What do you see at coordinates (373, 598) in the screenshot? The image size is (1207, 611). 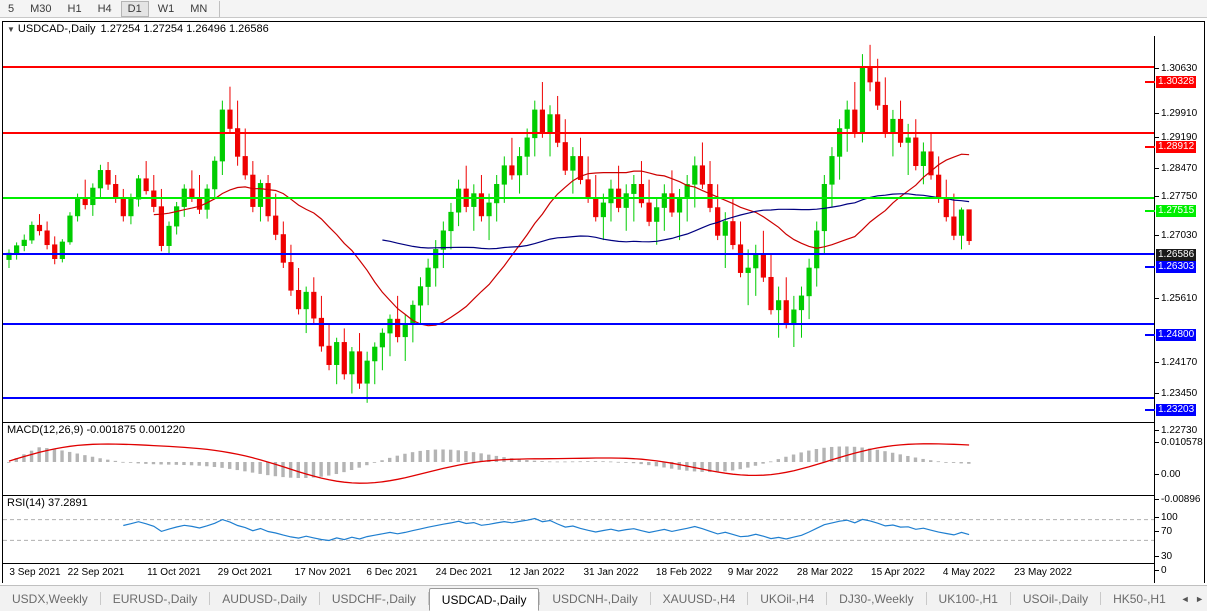 I see `symbol-tab-usdchf--daily: USDCHF-,Daily` at bounding box center [373, 598].